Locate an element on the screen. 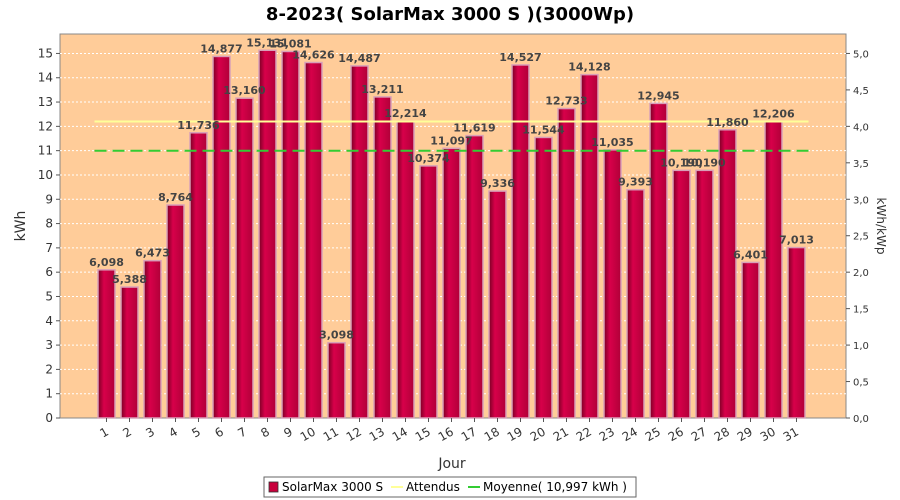 The width and height of the screenshot is (900, 500). y2-tick-label: 1,5 is located at coordinates (861, 310).